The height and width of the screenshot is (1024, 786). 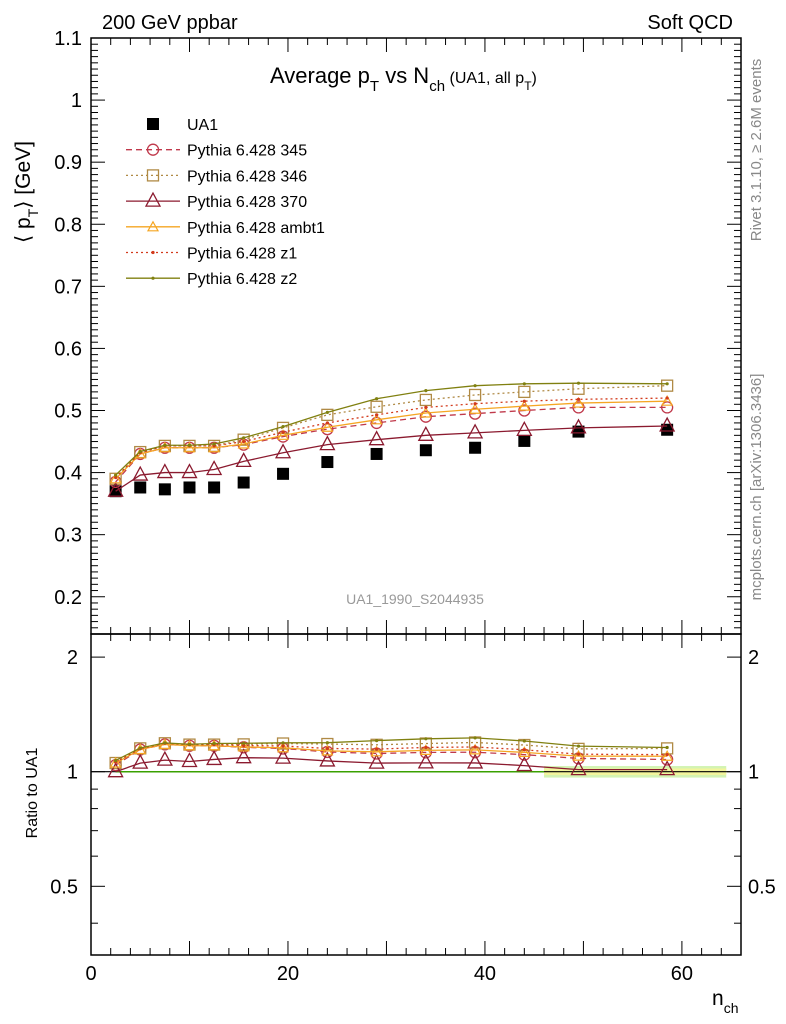 I want to click on y-tick-label: 0.4, so click(x=68, y=474).